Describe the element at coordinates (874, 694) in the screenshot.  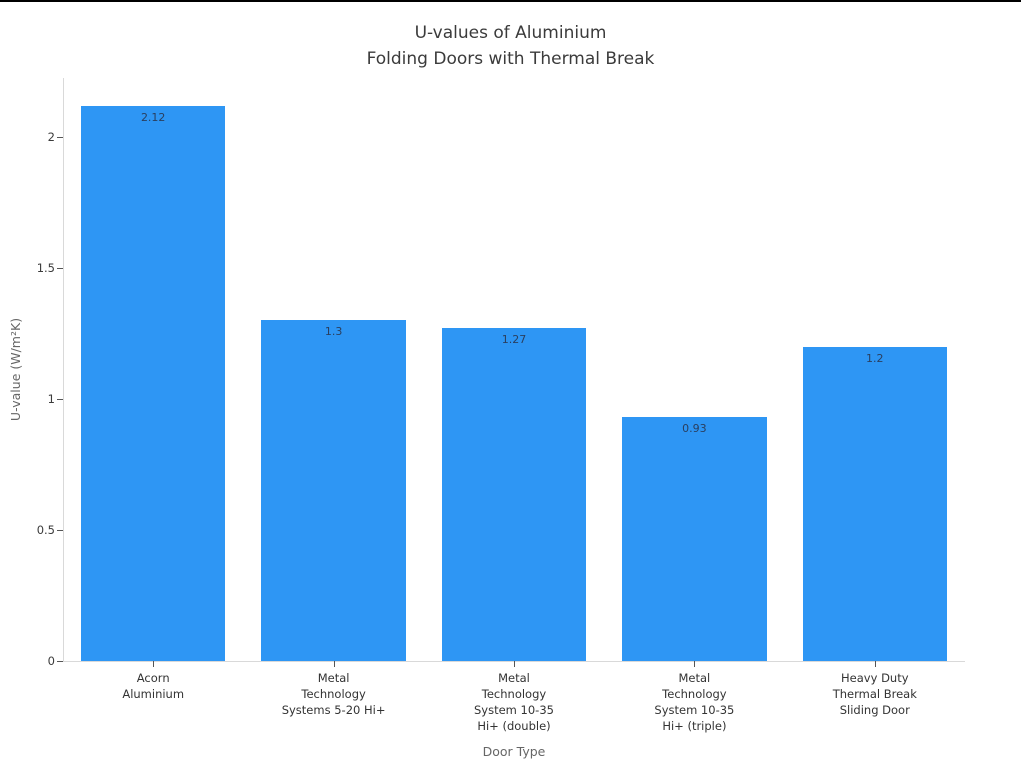
I see `x-category-label: Heavy Duty Thermal Break Sliding Door` at that location.